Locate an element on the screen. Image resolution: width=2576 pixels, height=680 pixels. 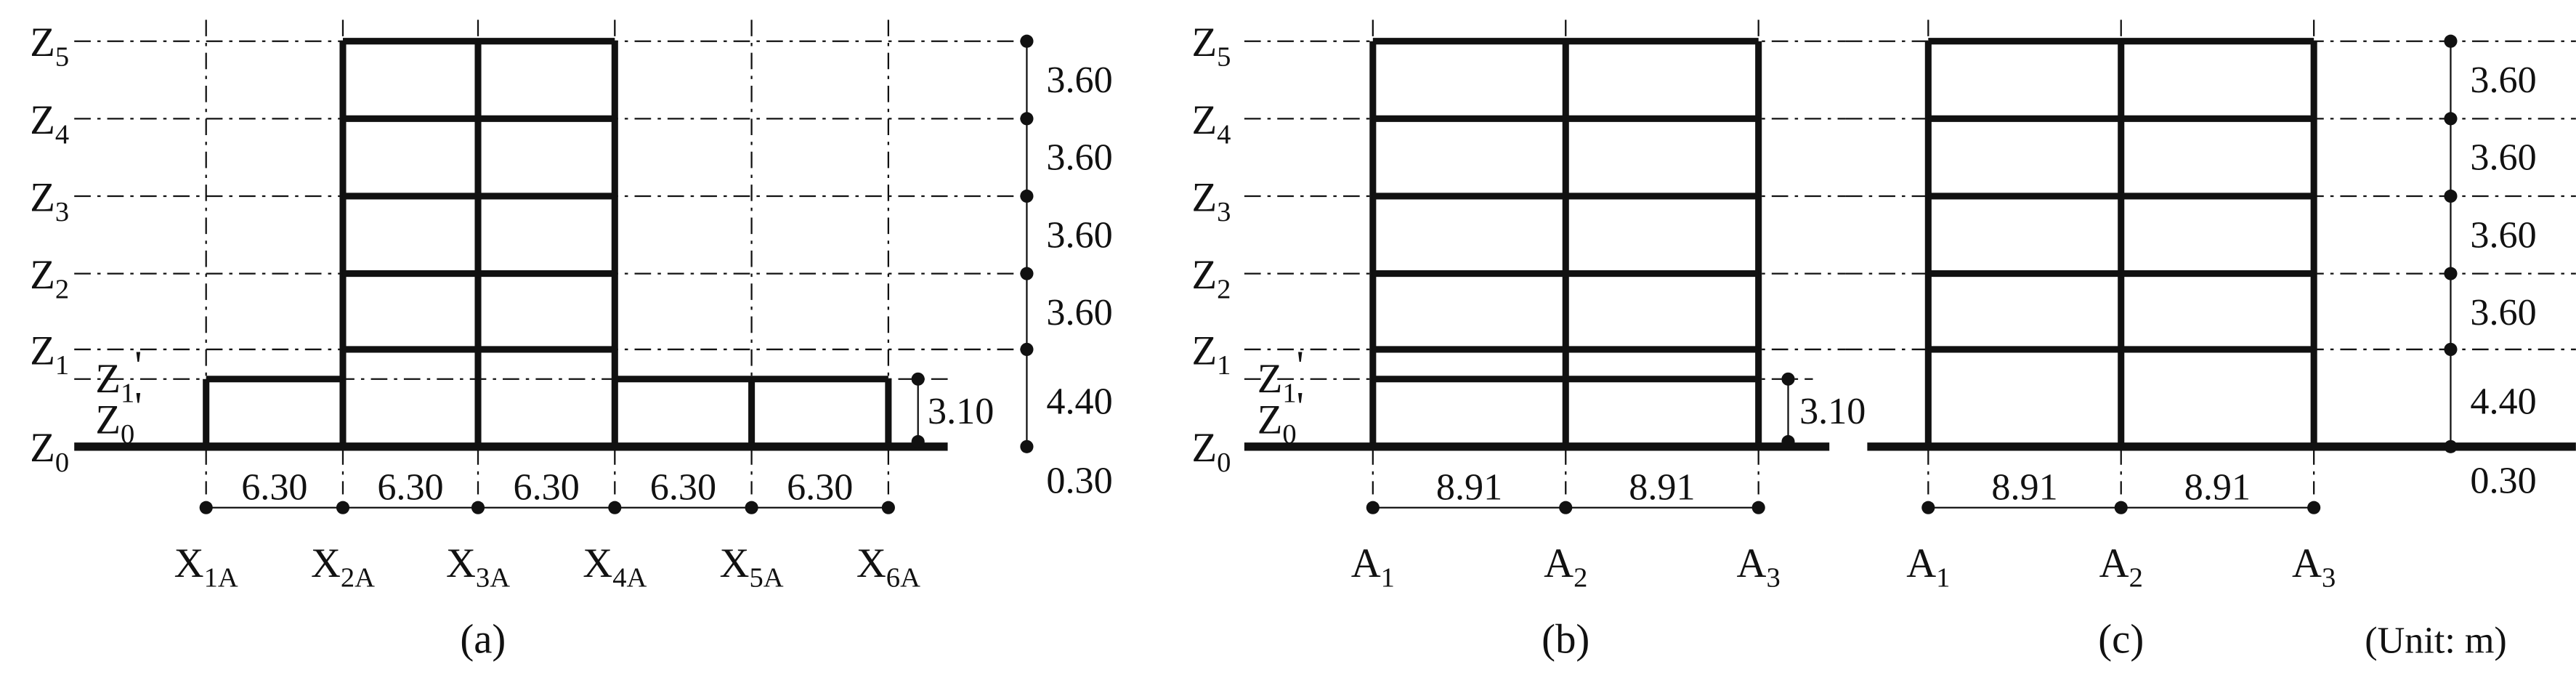
level-label-sub: 1 is located at coordinates (62, 365).